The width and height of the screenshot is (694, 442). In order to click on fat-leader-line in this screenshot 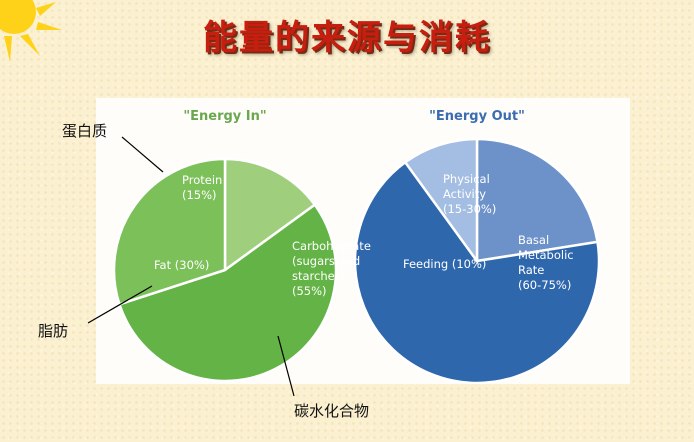, I will do `click(120, 304)`.